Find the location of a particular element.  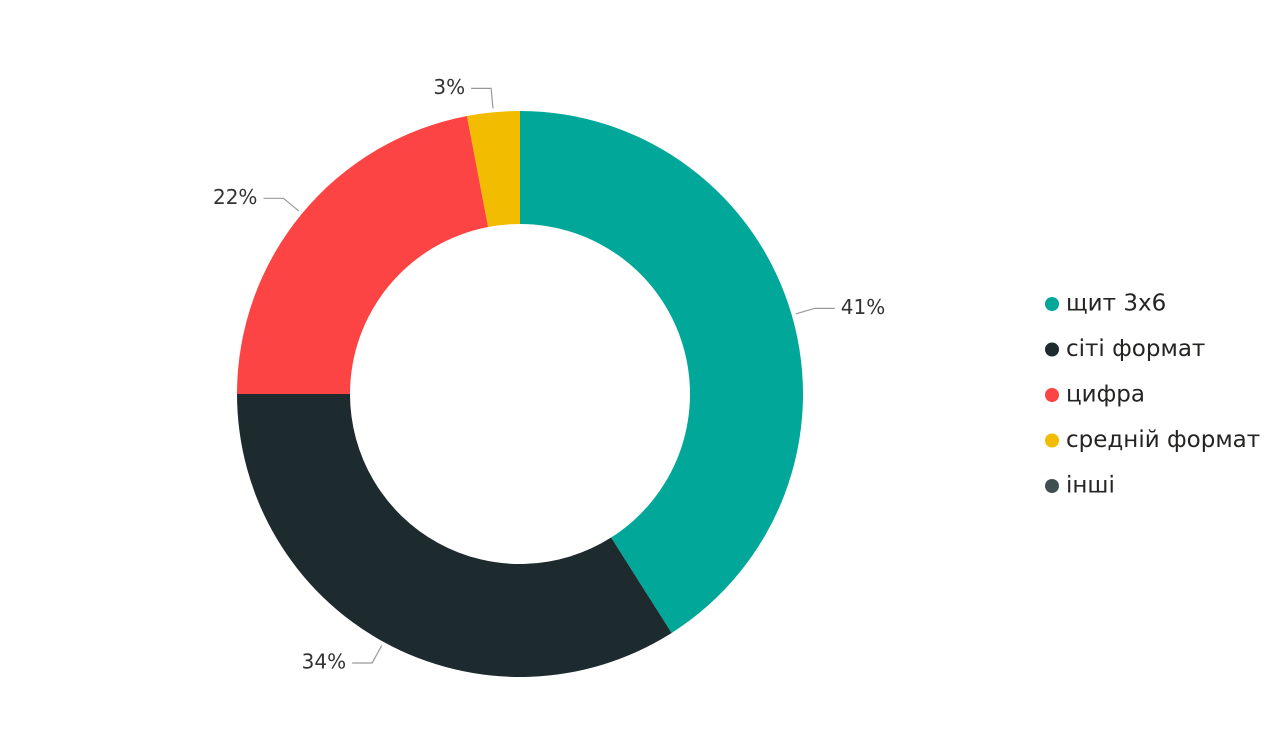

data-label: 41% is located at coordinates (863, 307).